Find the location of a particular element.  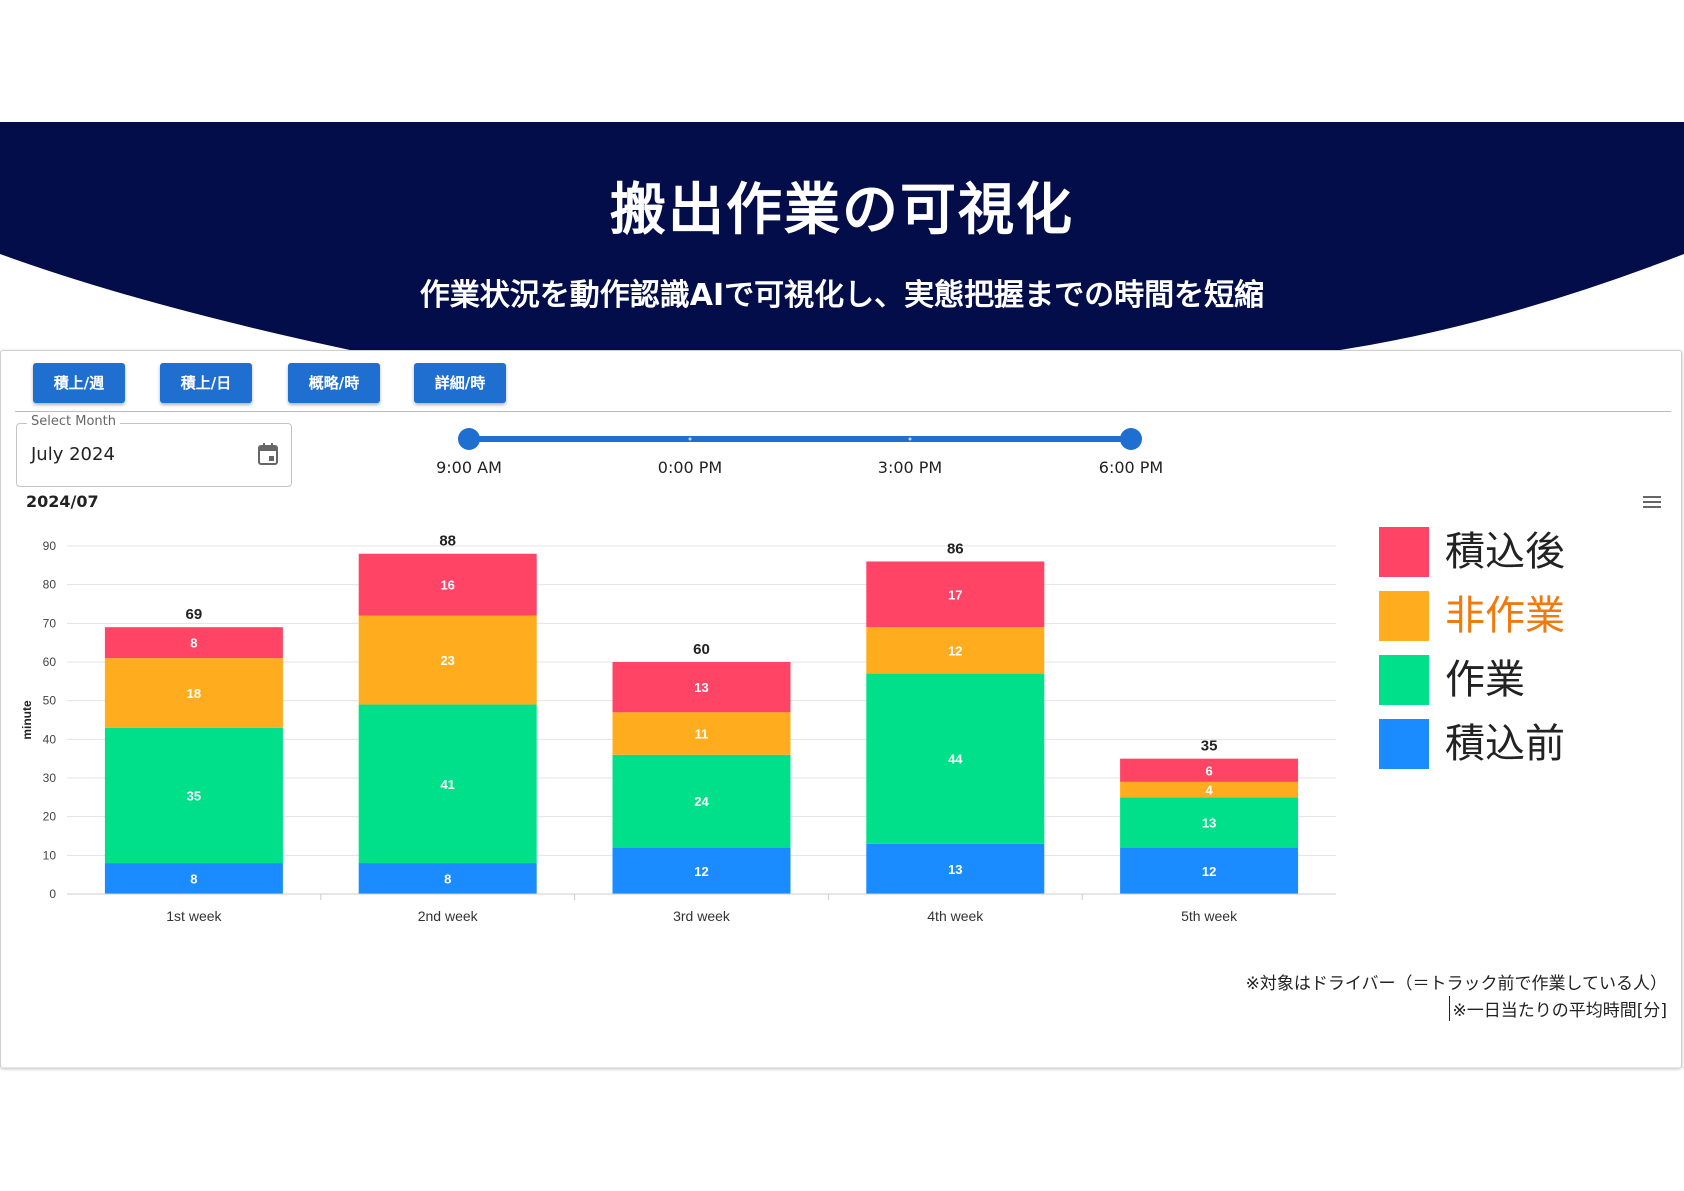

legend-item-non-work: 非作業 is located at coordinates (1519, 623).